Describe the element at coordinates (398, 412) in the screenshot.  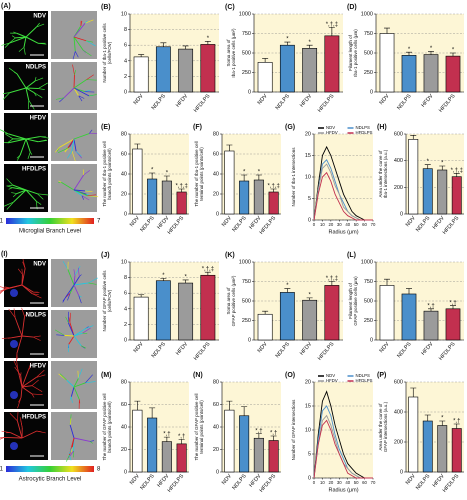
I see `y-tick-label: 400` at that location.